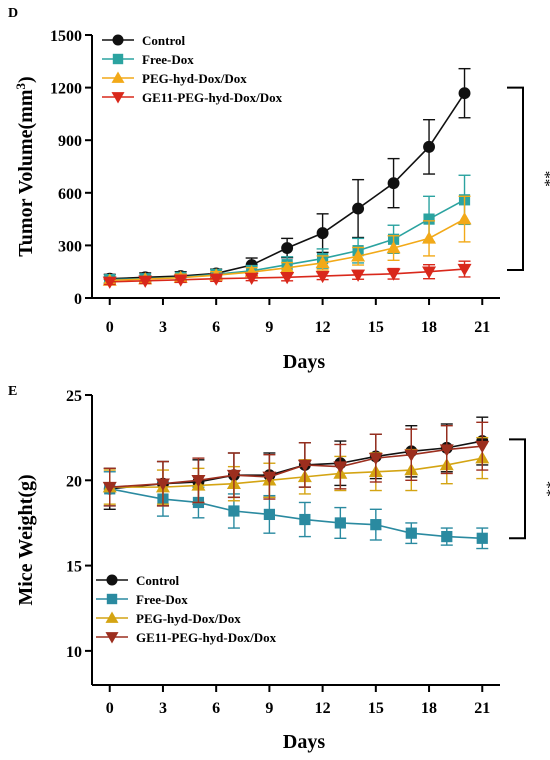  What do you see at coordinates (13, 13) in the screenshot?
I see `panel-label-d: D` at bounding box center [13, 13].